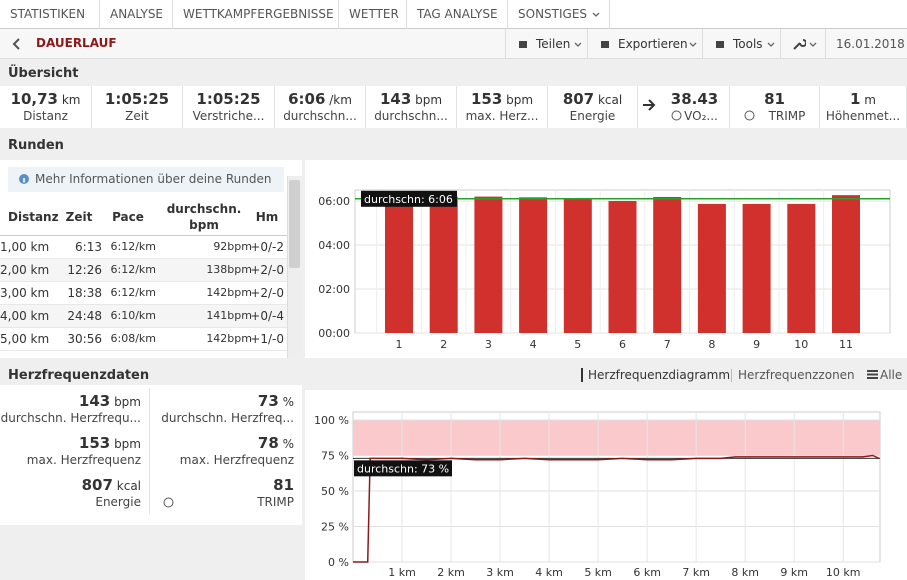 This screenshot has width=907, height=580. Describe the element at coordinates (741, 44) in the screenshot. I see `toolbar-button: Tools` at that location.